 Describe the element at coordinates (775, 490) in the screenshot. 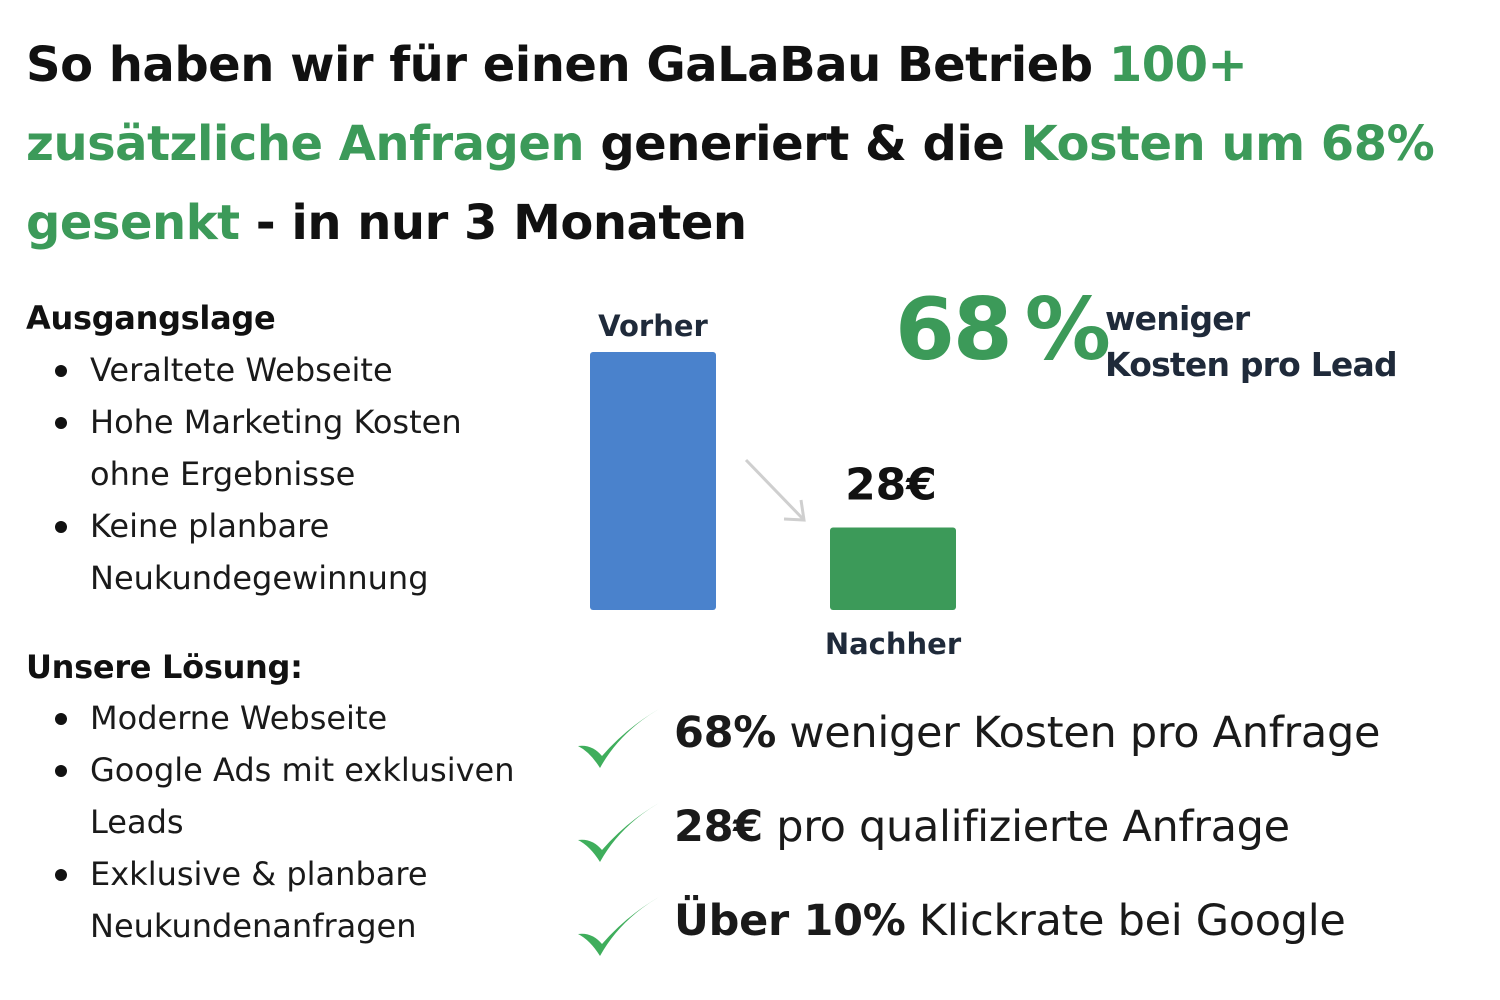

I see `trend-arrow-icon` at that location.